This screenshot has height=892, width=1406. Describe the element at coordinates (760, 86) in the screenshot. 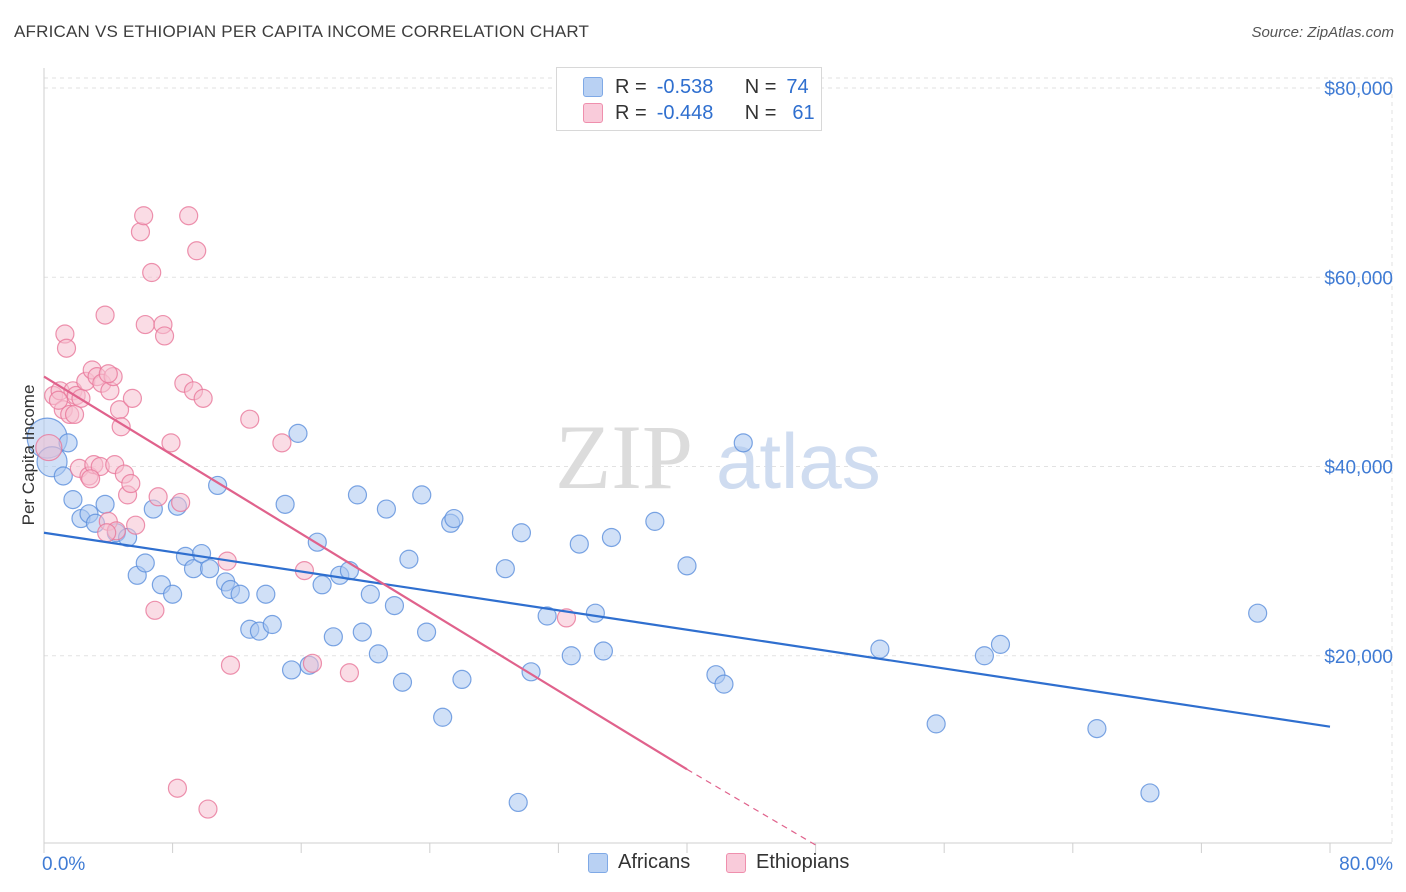

I see `legend-n-label: N =` at that location.